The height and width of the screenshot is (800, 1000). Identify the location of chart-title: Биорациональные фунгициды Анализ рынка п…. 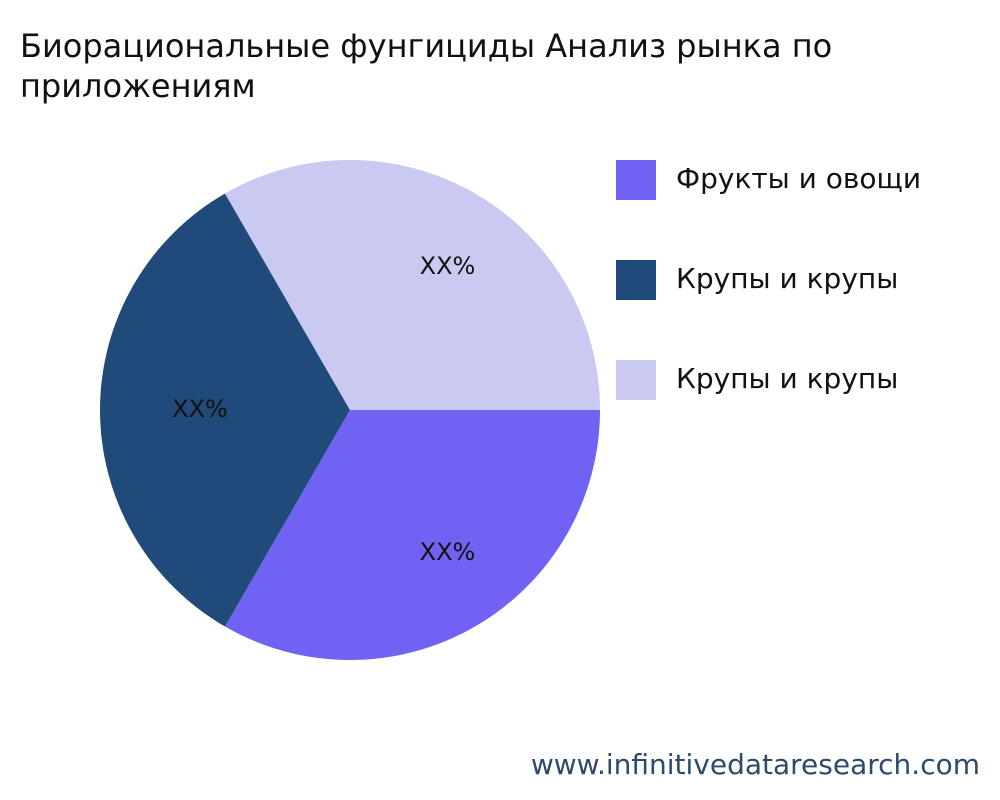
(426, 66).